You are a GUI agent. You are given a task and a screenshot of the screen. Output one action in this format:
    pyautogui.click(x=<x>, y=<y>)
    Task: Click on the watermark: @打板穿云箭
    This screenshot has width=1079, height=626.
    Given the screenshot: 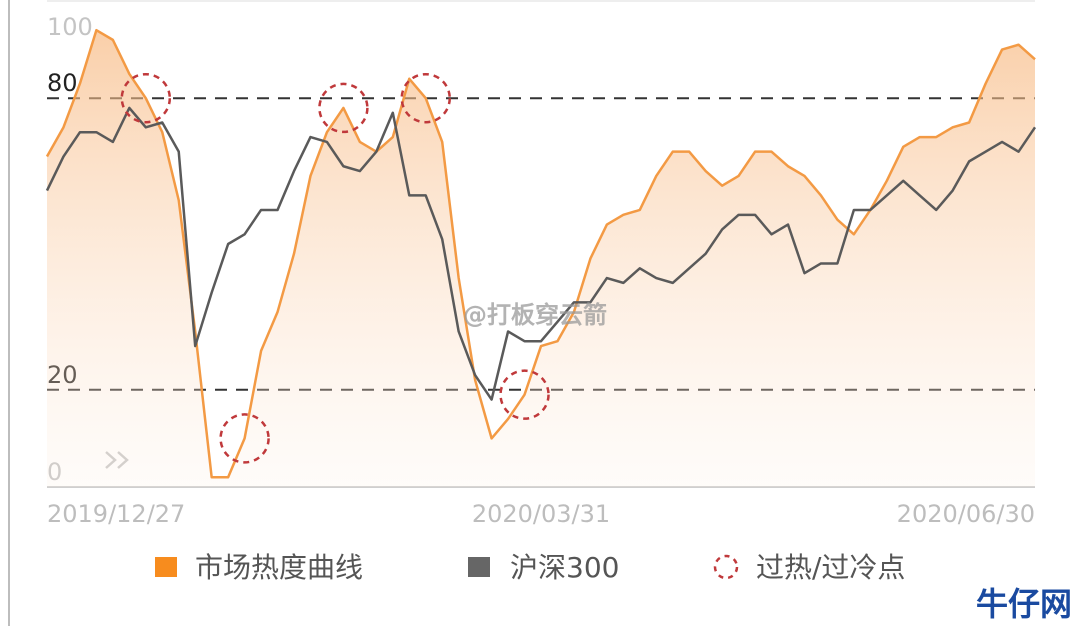 What is the action you would take?
    pyautogui.click(x=535, y=315)
    